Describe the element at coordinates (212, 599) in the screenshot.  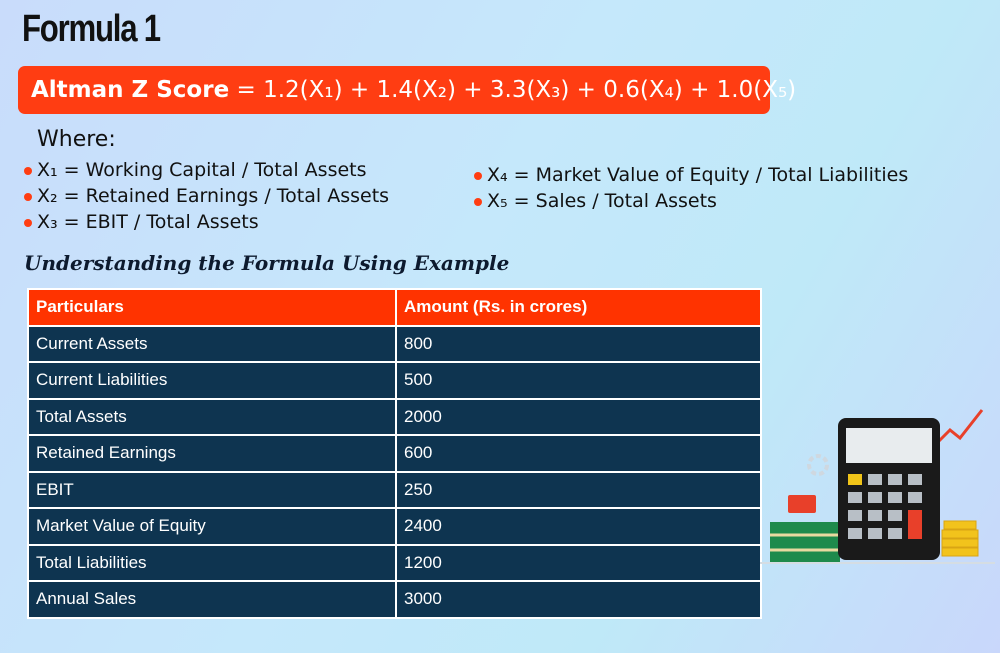
I see `row-label: Annual Sales` at that location.